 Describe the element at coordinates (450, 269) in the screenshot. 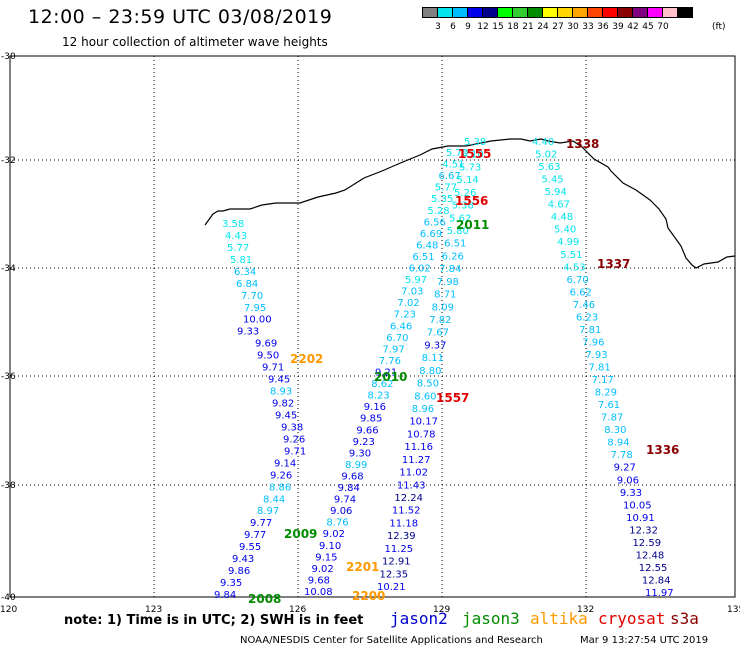

I see `wave-height-value: 7.84` at that location.